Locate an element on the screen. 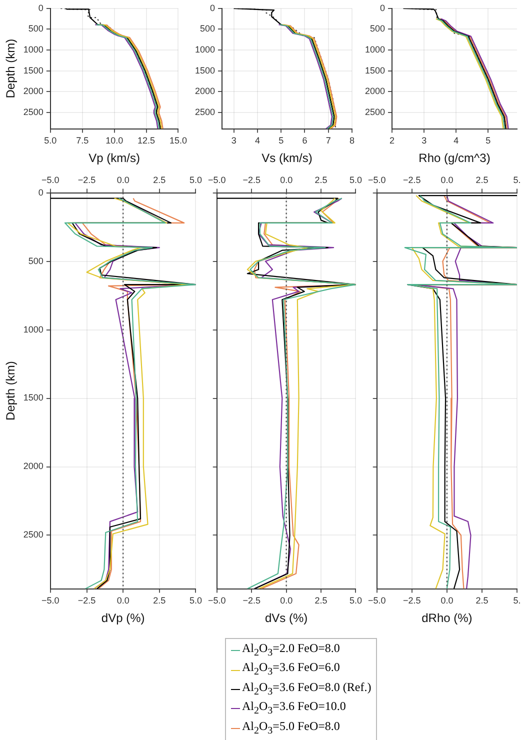 This screenshot has height=740, width=525. x-tick-label: 7 is located at coordinates (328, 141).